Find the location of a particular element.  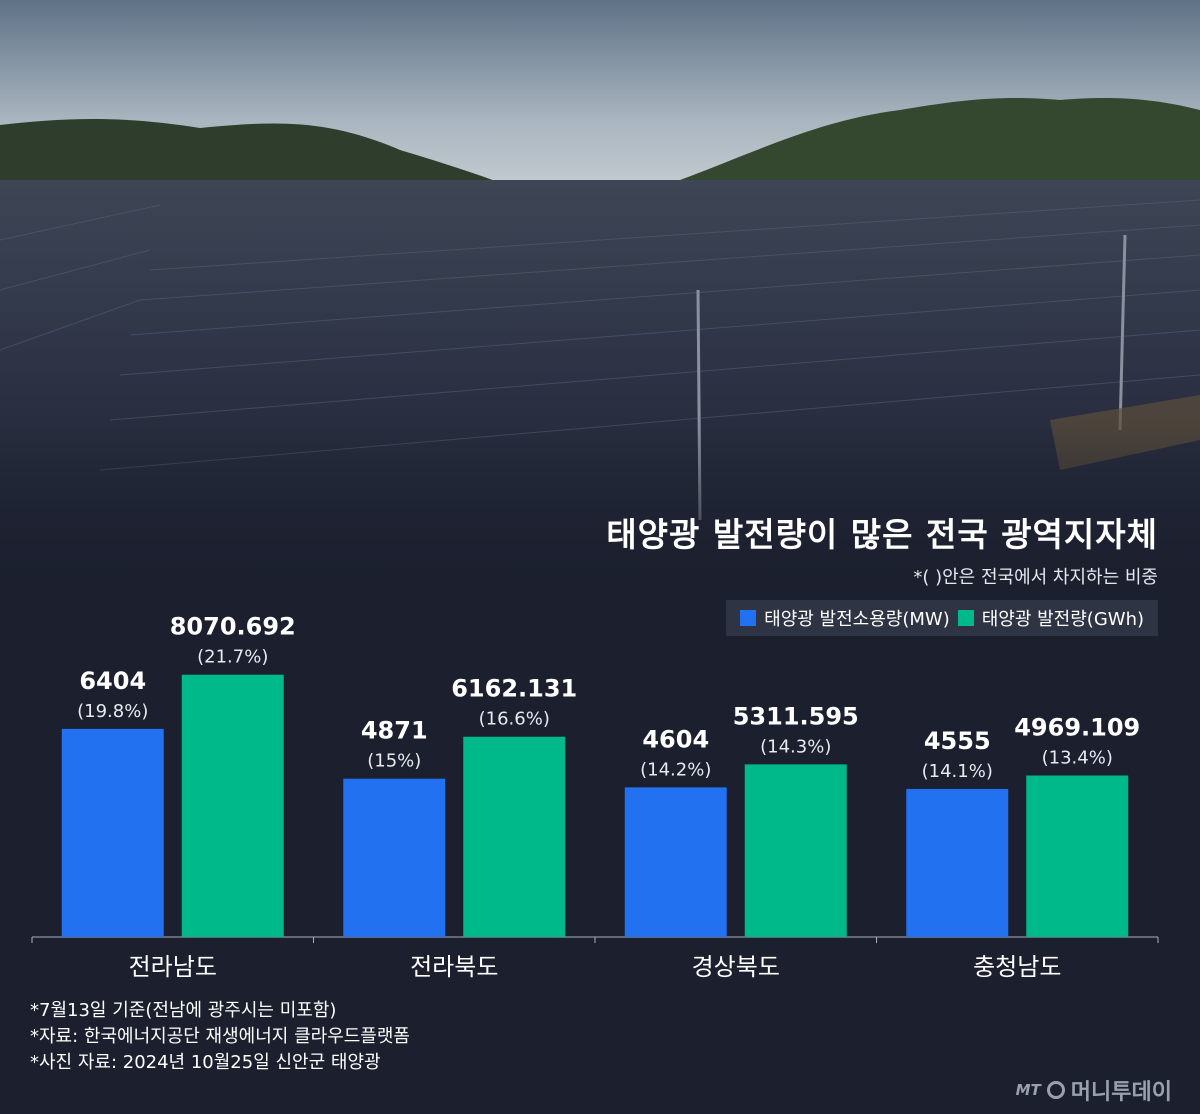

value-label-capacity: 4555 is located at coordinates (957, 741).